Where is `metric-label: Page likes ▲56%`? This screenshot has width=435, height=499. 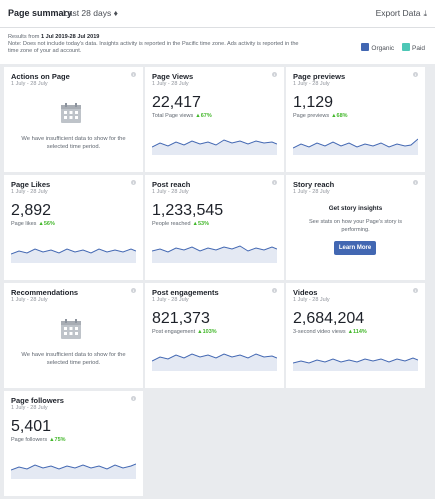
metric-label: Page likes ▲56% is located at coordinates (33, 224).